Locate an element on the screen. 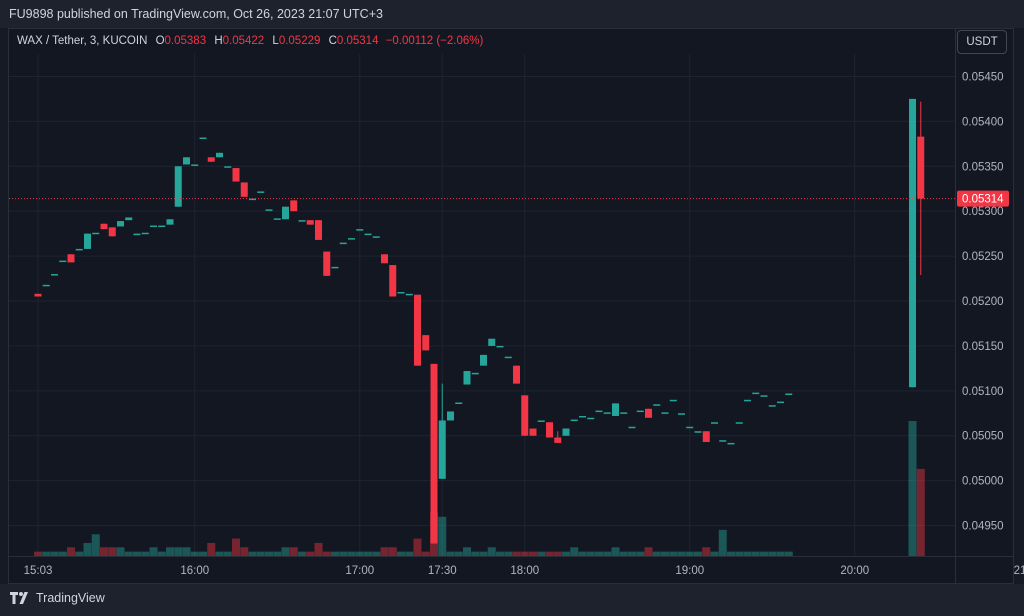 The width and height of the screenshot is (1024, 616). brand-label: TradingView is located at coordinates (70, 598).